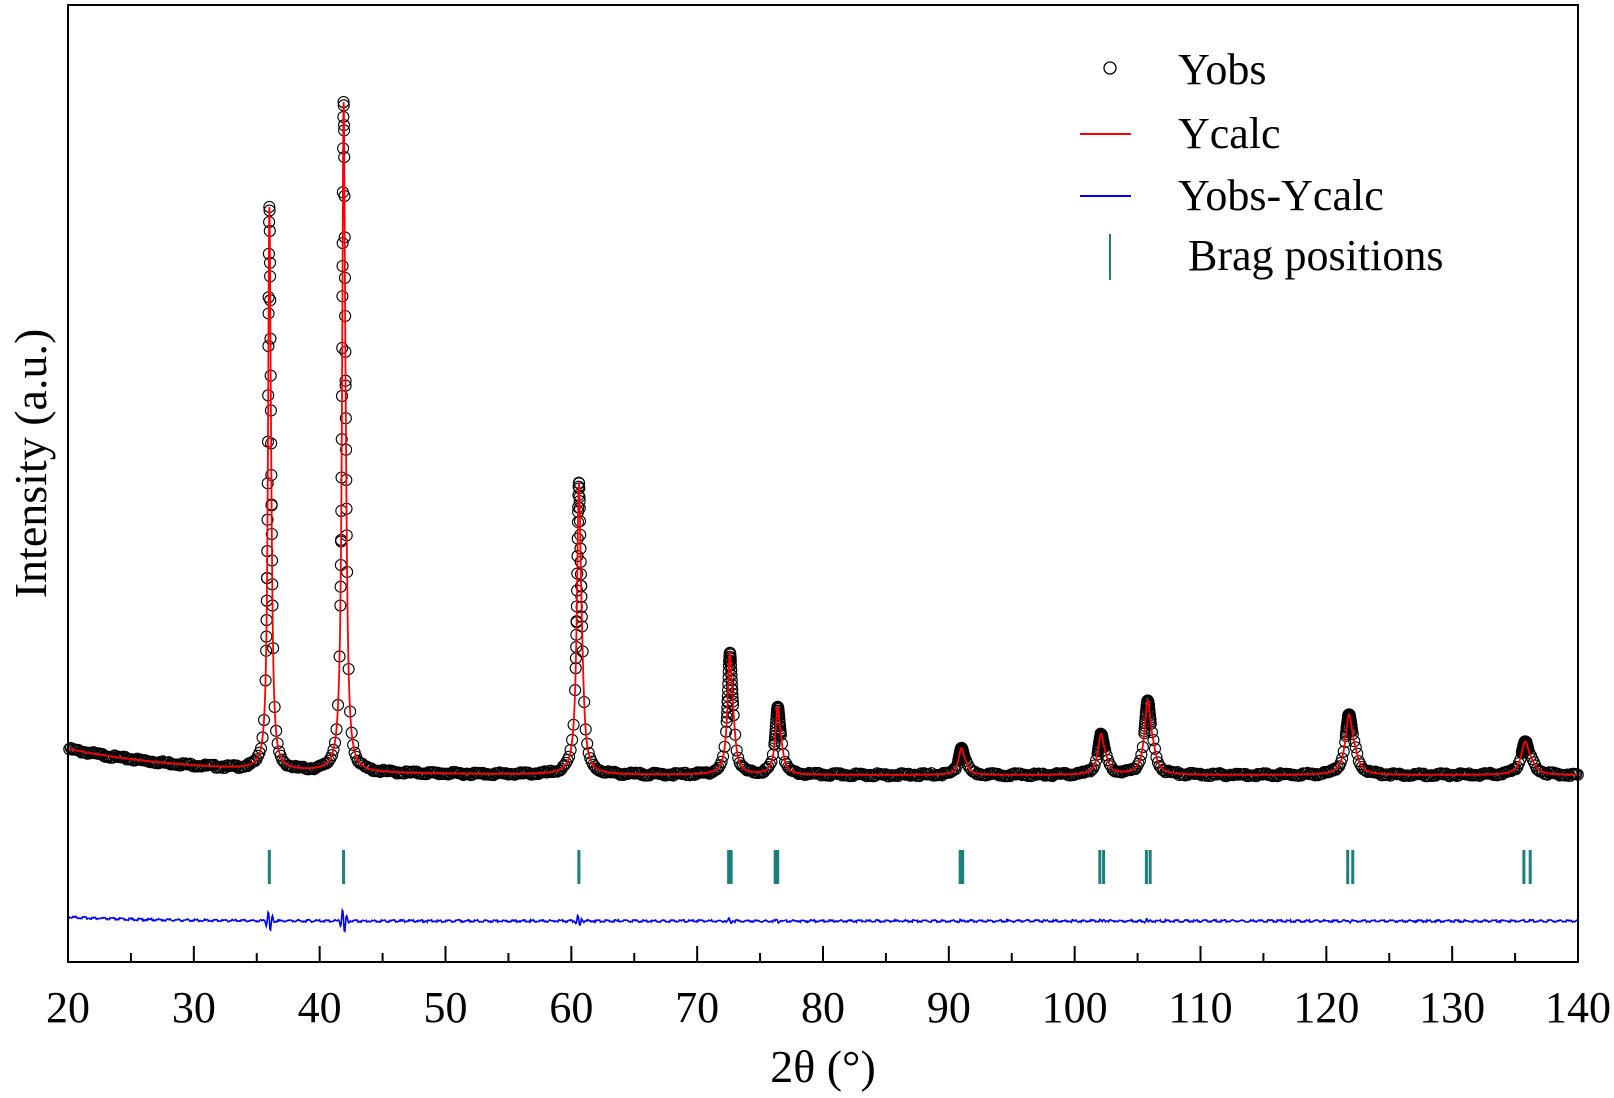 This screenshot has height=1098, width=1614. What do you see at coordinates (1452, 1007) in the screenshot?
I see `x-tick-label: 130` at bounding box center [1452, 1007].